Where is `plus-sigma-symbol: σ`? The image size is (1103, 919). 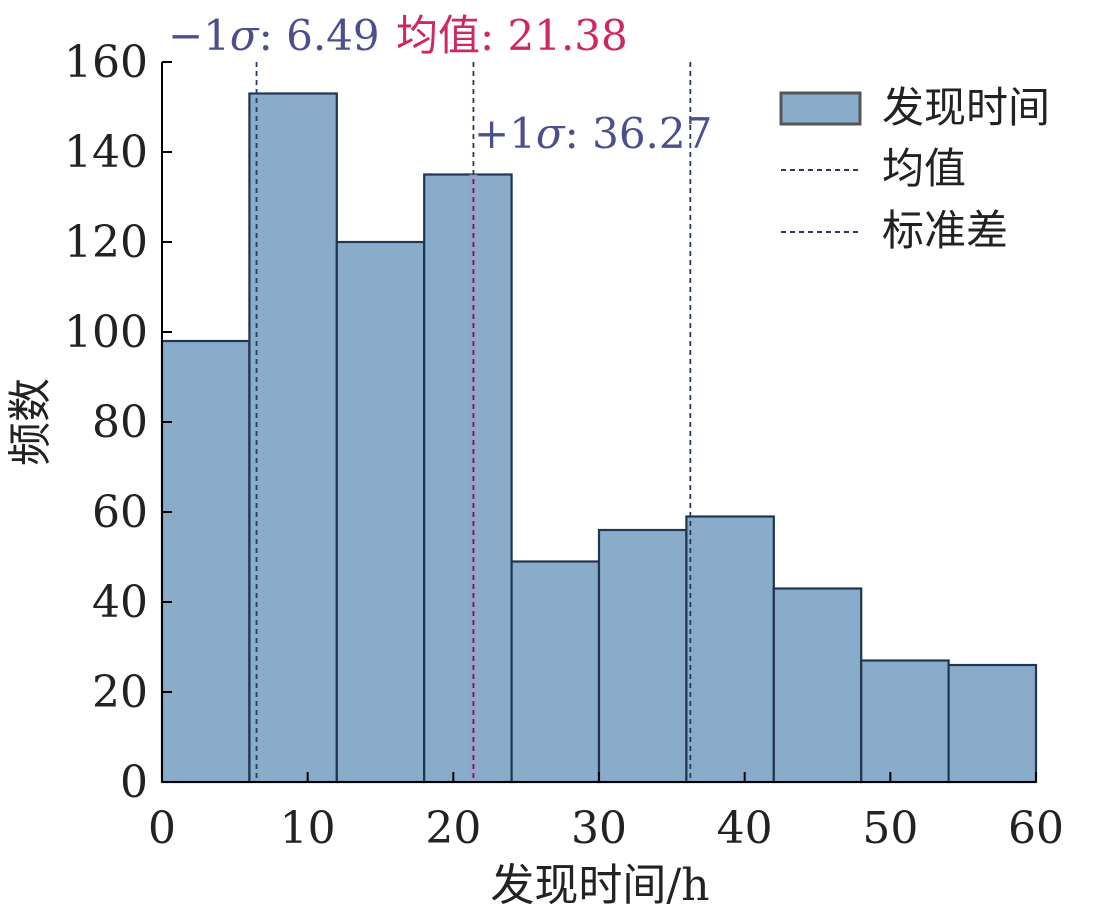
plus-sigma-symbol: σ is located at coordinates (551, 133).